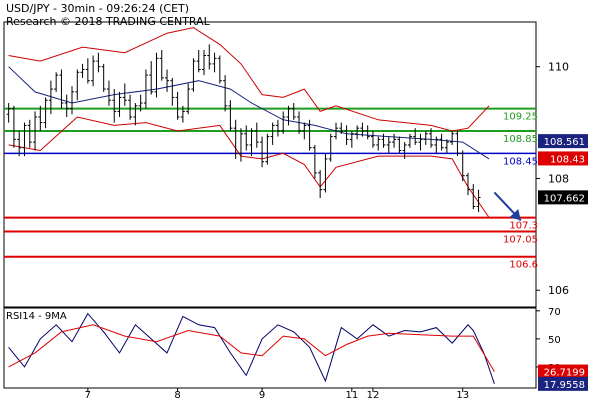 This screenshot has height=400, width=590. I want to click on level-label-1: 108.85, so click(520, 139).